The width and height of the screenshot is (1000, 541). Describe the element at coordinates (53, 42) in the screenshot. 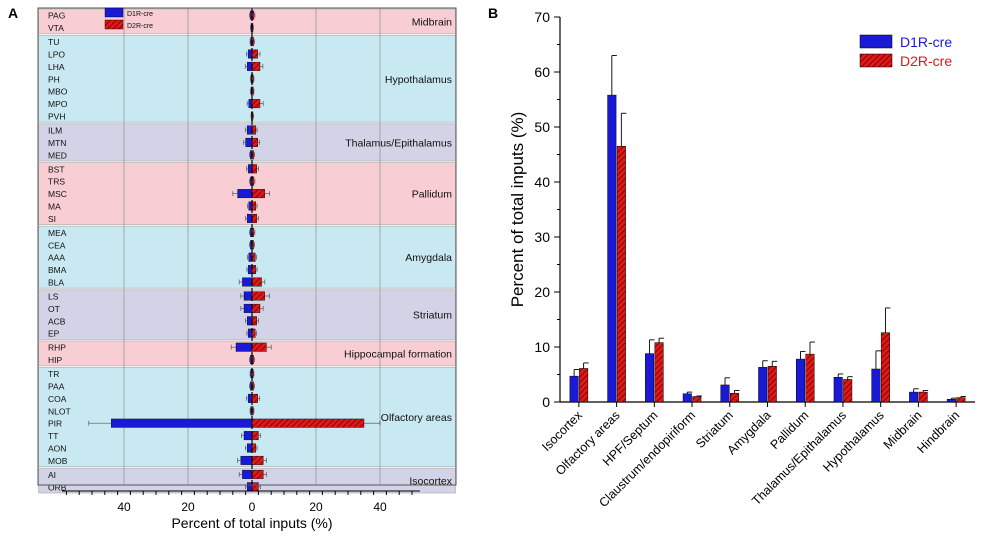

I see `area-label: TU` at that location.